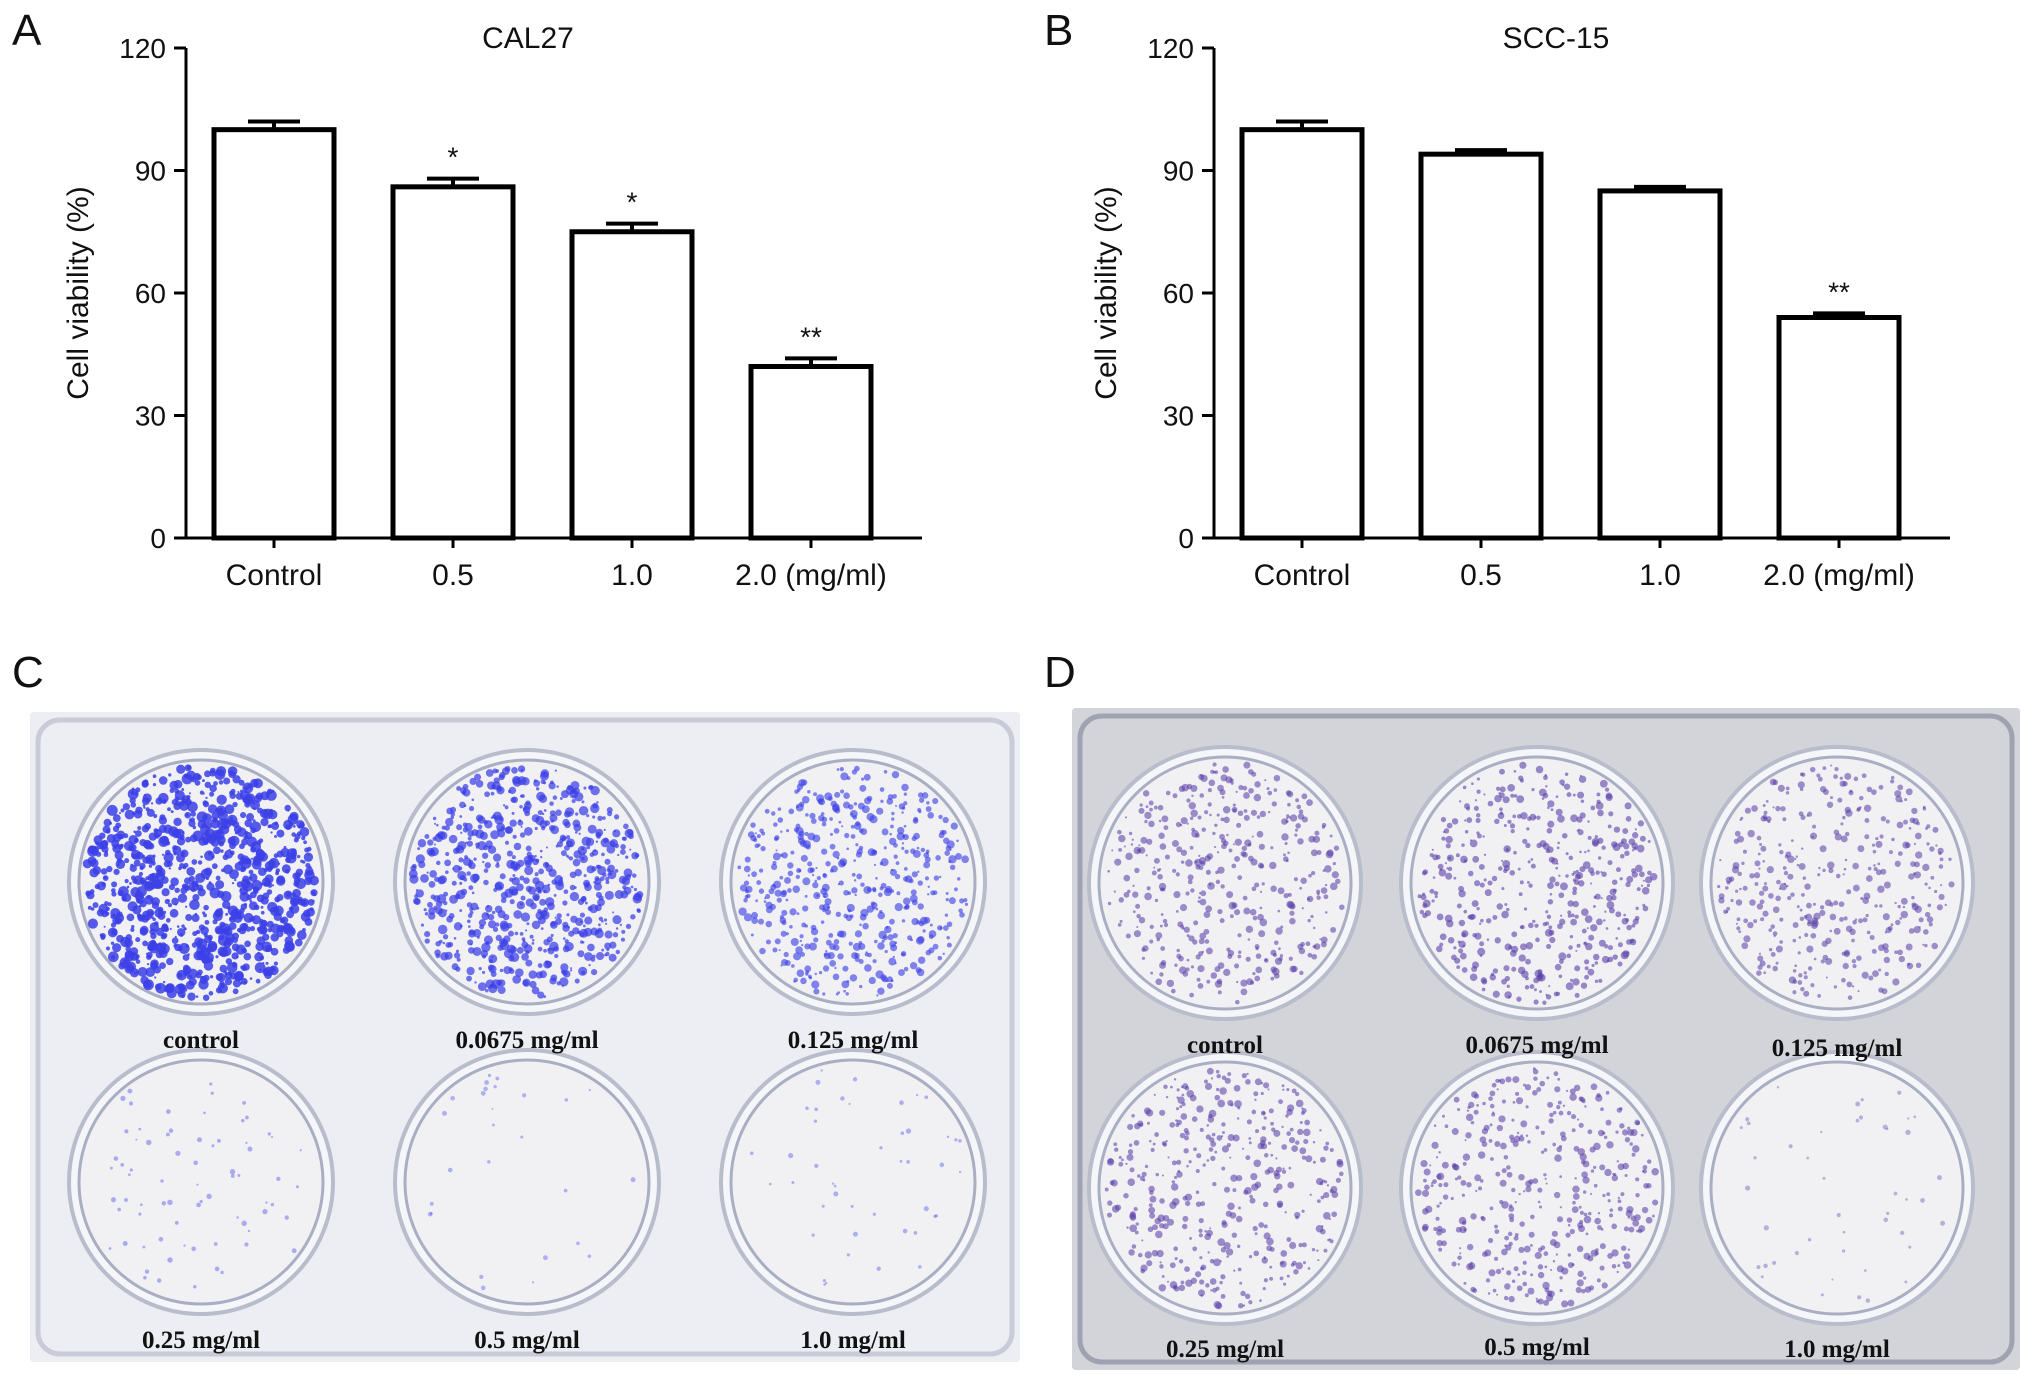 This screenshot has height=1382, width=2032. I want to click on significance-mark-2: *, so click(632, 202).